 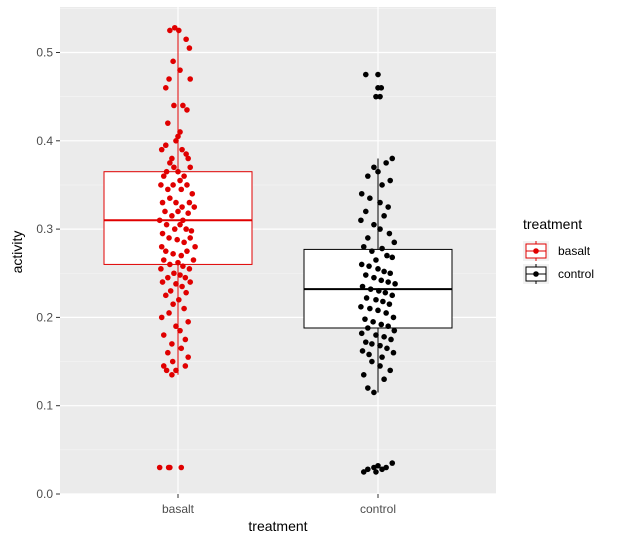 What do you see at coordinates (44, 317) in the screenshot?
I see `y-tick-label: 0.2` at bounding box center [44, 317].